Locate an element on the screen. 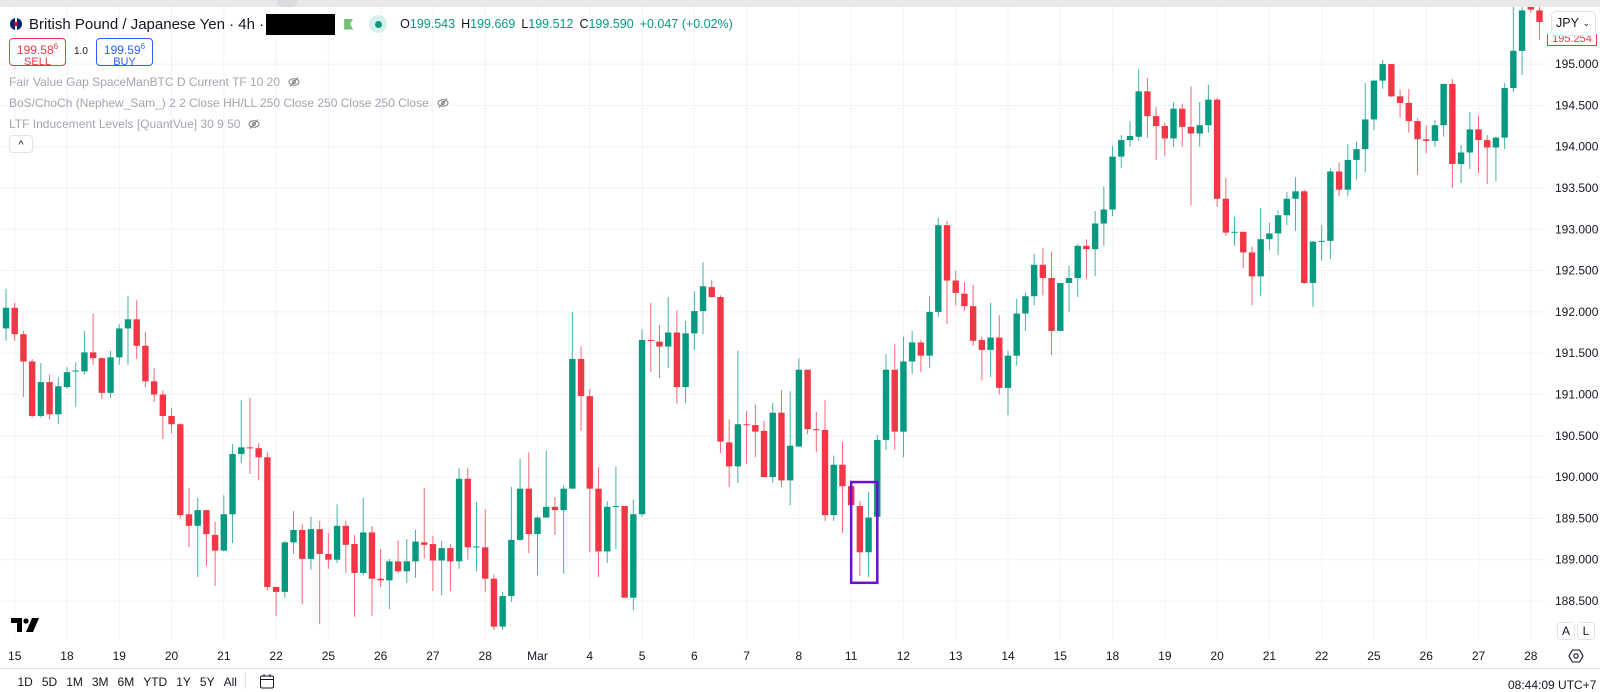 This screenshot has height=692, width=1600. chevron-down-icon: ⌄ is located at coordinates (1586, 23).